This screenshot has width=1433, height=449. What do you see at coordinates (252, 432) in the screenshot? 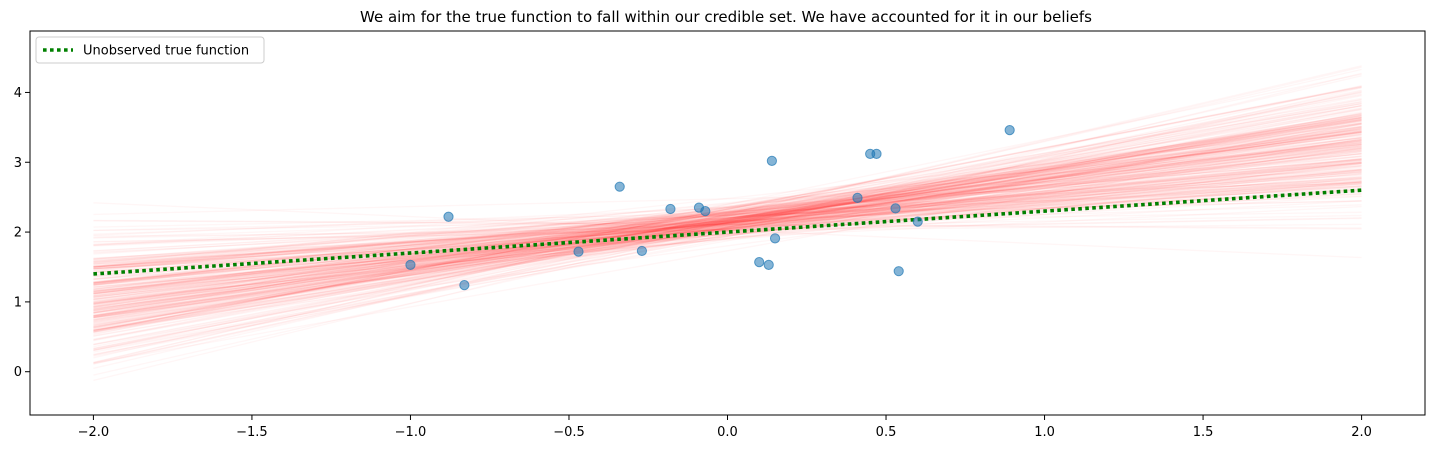
I see `x-tick-label: −1.5` at bounding box center [252, 432].